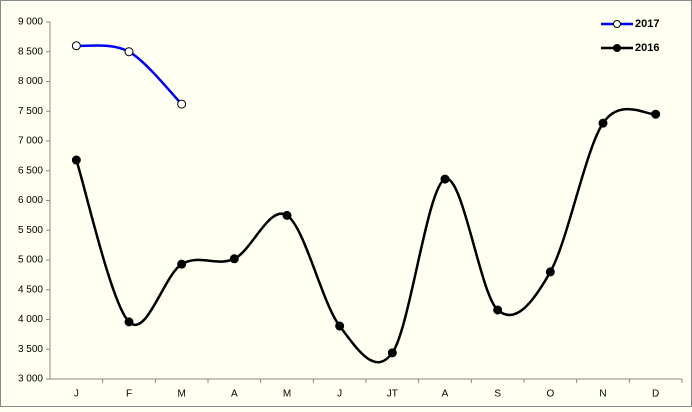 The image size is (692, 412). I want to click on x-tick-label: S, so click(497, 394).